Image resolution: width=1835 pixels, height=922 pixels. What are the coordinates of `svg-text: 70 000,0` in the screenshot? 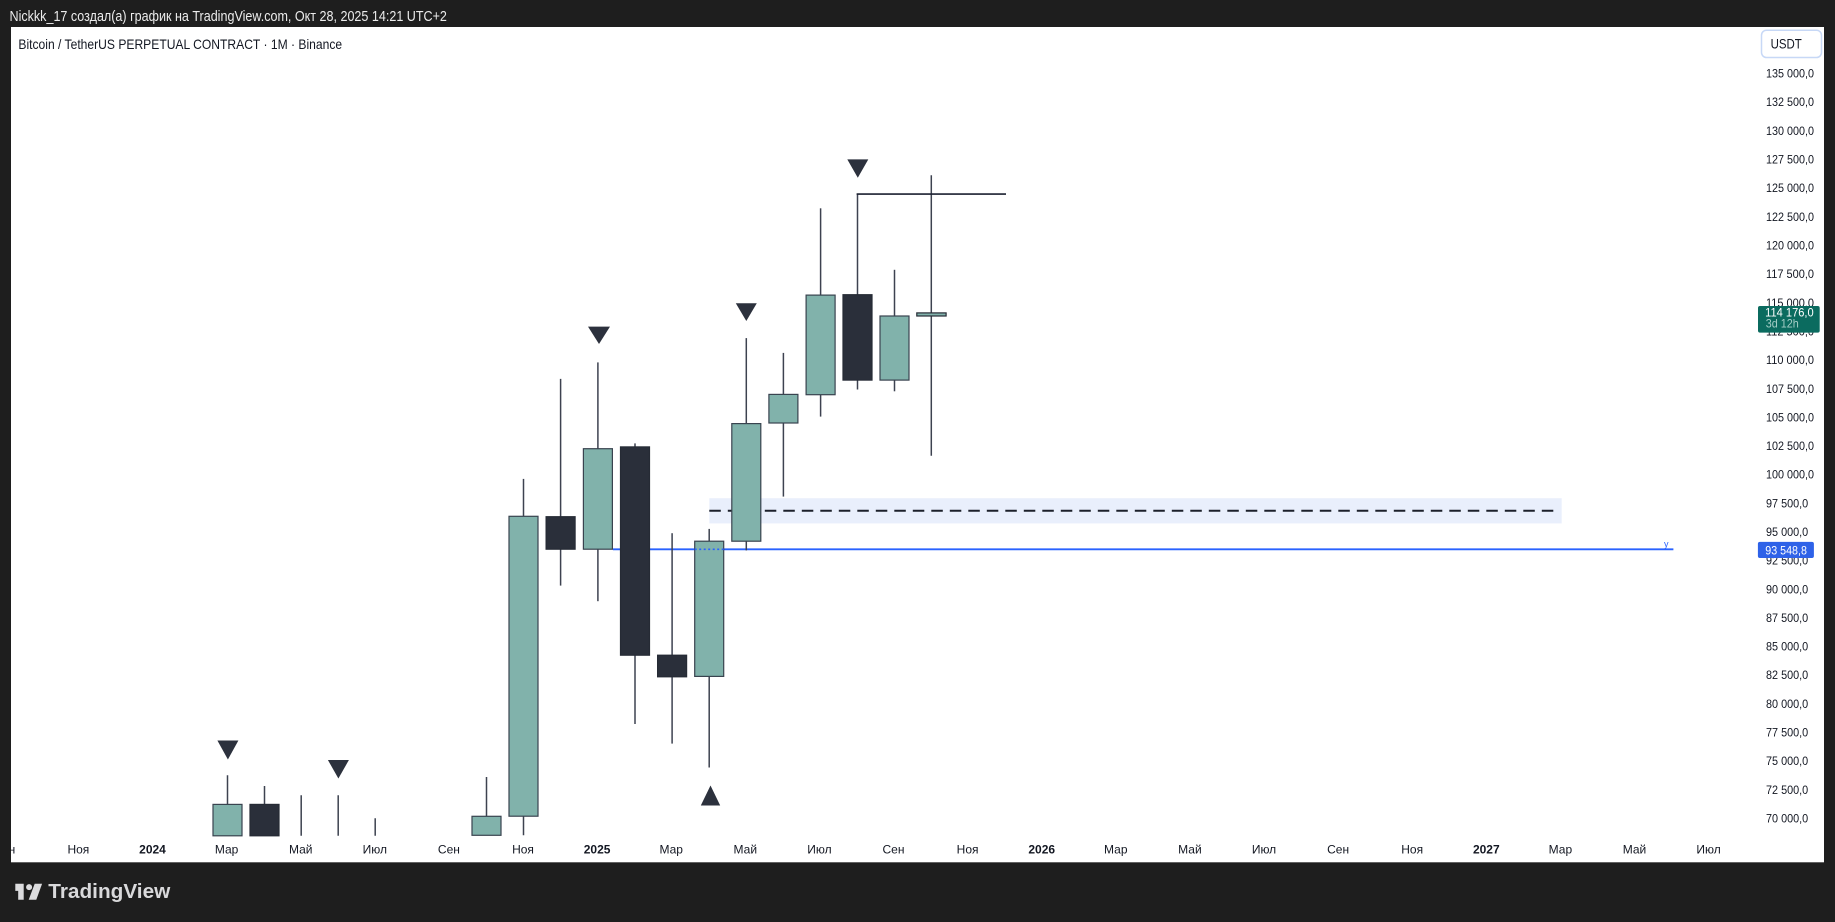 It's located at (1787, 819).